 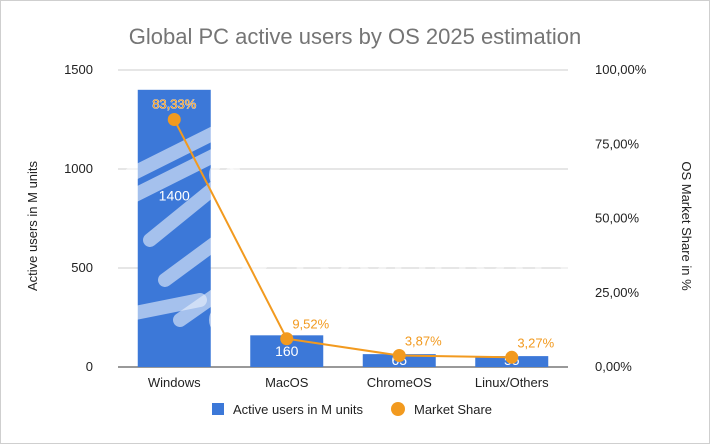 What do you see at coordinates (476, 250) in the screenshot?
I see `watermark-text: Technotrend` at bounding box center [476, 250].